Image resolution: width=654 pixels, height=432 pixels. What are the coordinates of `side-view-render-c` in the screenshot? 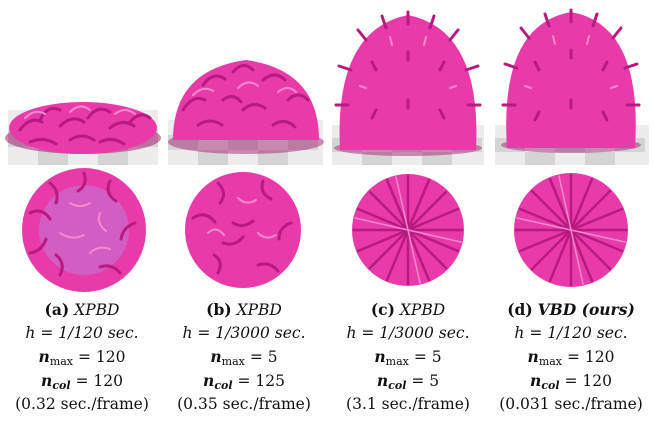 It's located at (408, 87).